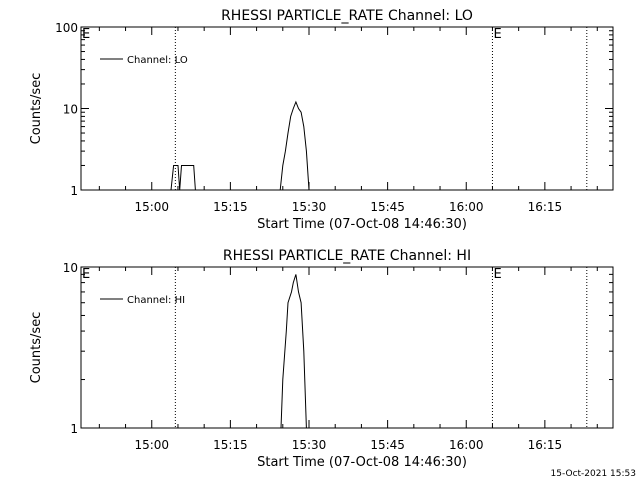 This screenshot has width=640, height=480. I want to click on legend-entry: Channel: LO, so click(157, 60).